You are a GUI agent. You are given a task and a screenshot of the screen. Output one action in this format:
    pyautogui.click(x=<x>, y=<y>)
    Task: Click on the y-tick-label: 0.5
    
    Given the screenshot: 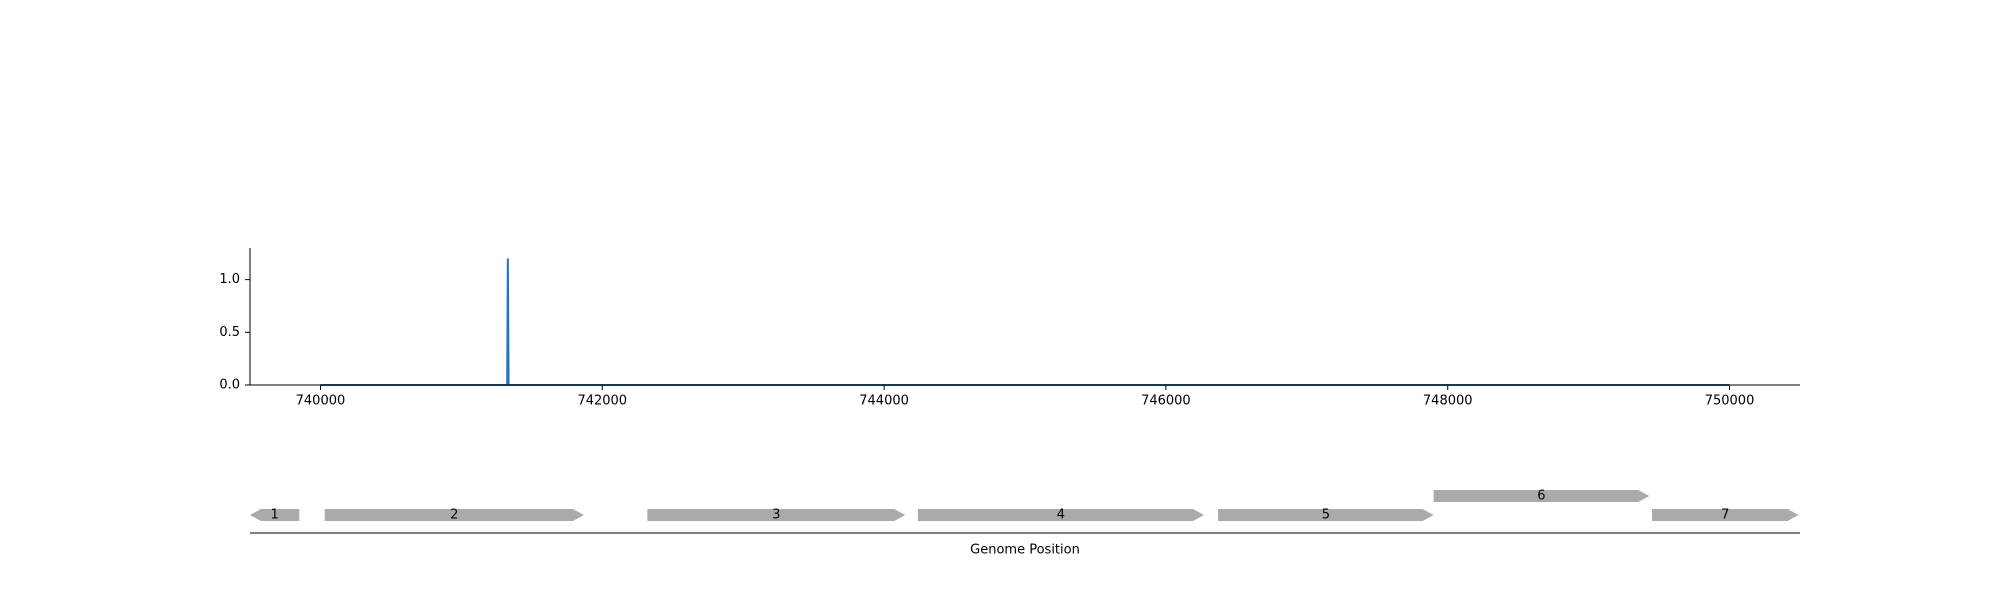 What is the action you would take?
    pyautogui.click(x=229, y=332)
    